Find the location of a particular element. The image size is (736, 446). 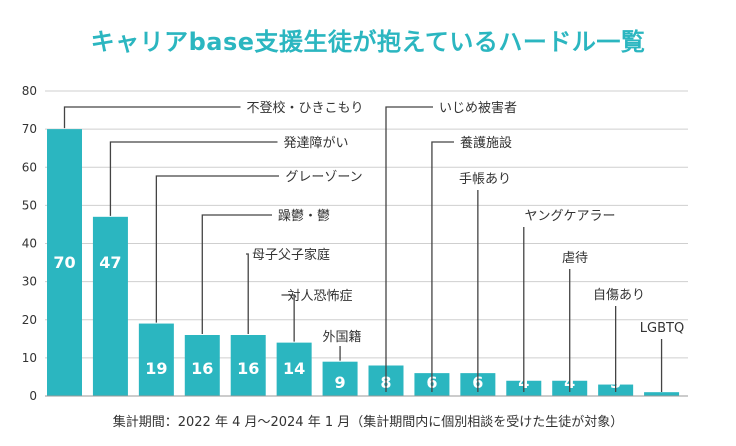

category-label: LGBTQ is located at coordinates (662, 328).